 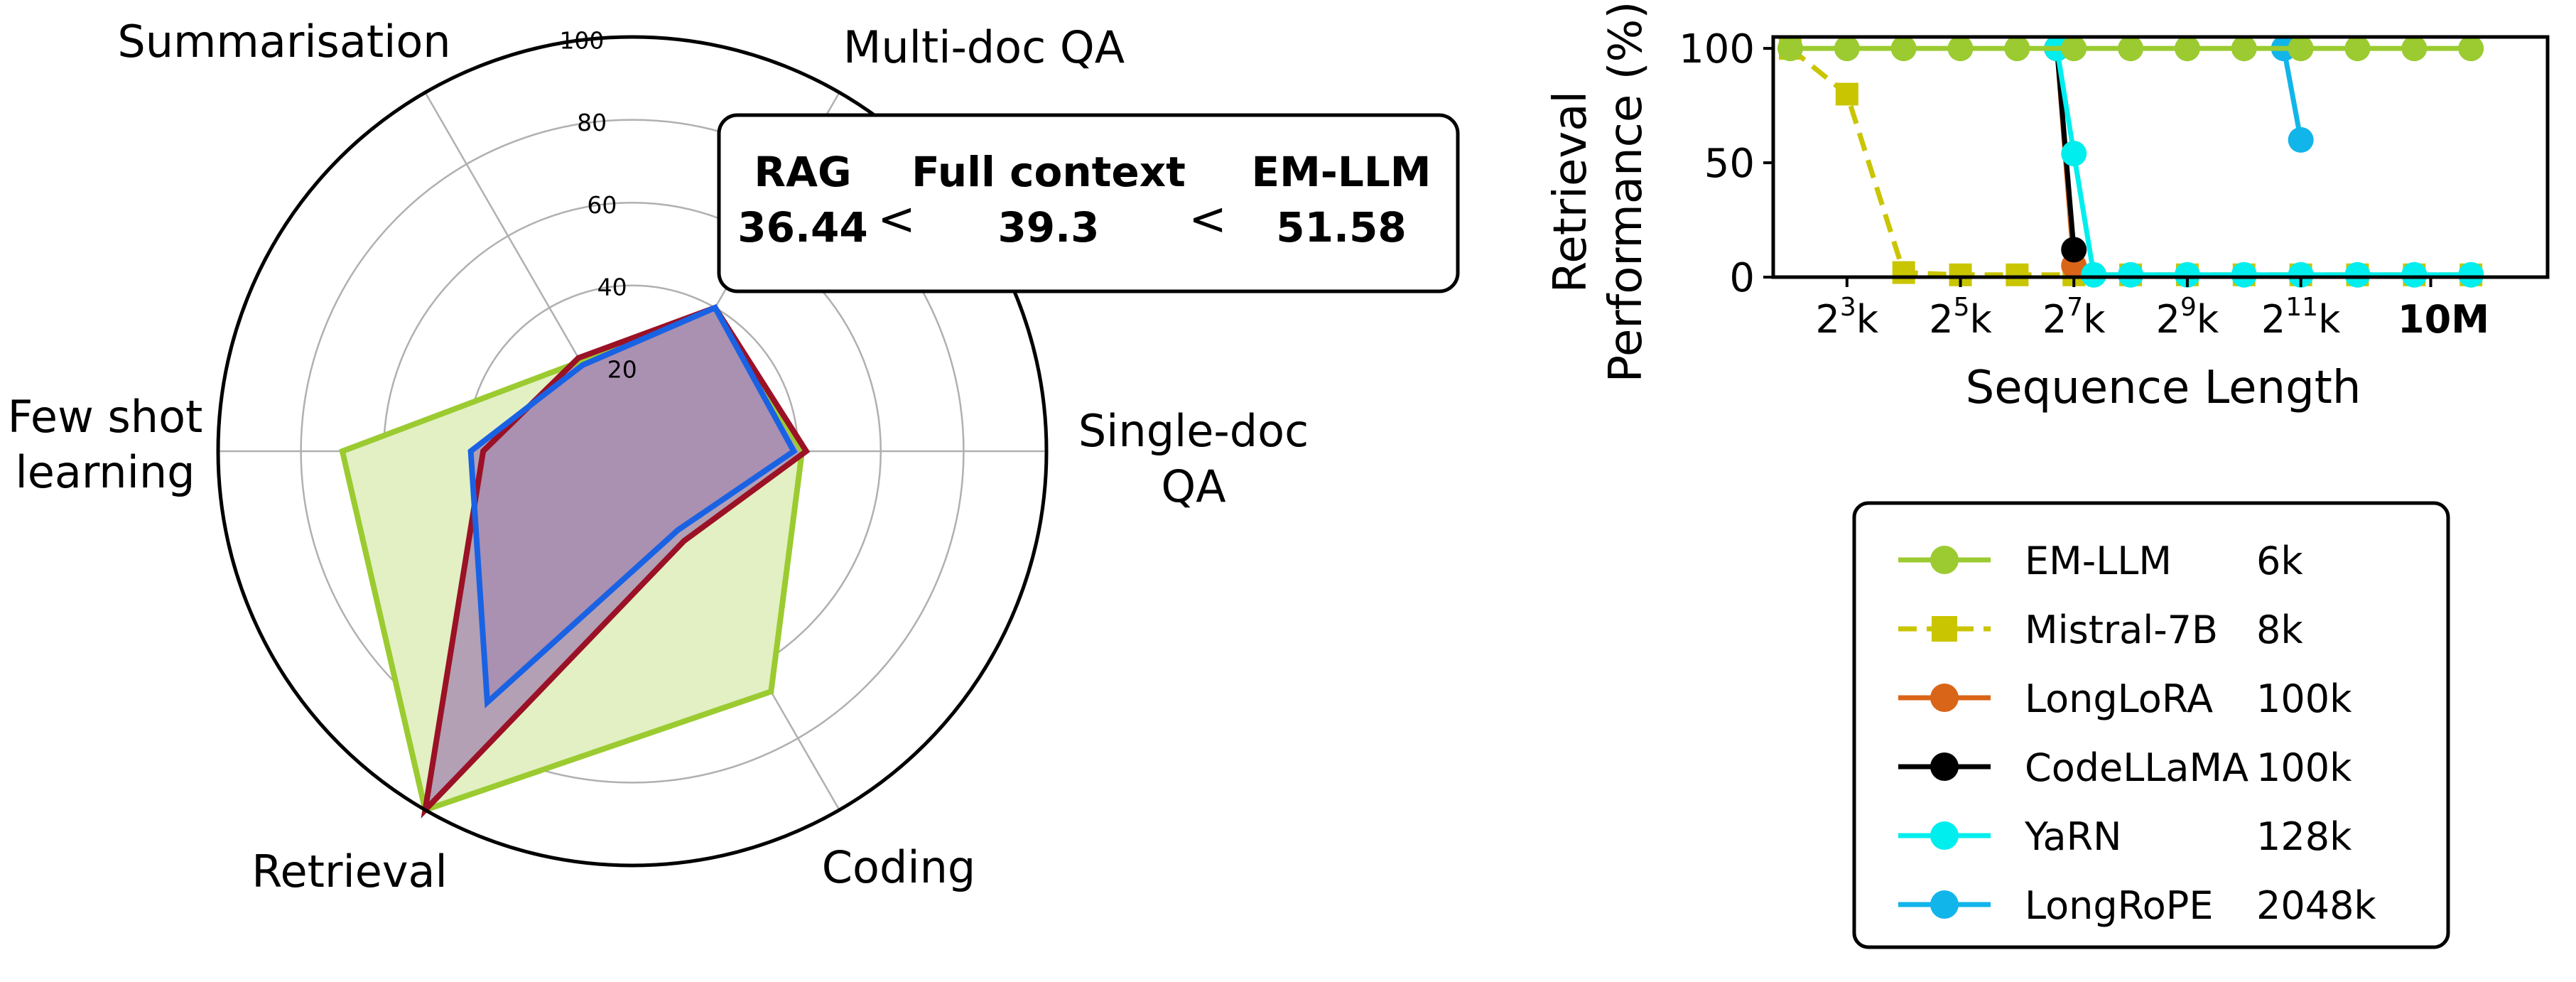 What do you see at coordinates (602, 205) in the screenshot?
I see `radar-tick-label: 60` at bounding box center [602, 205].